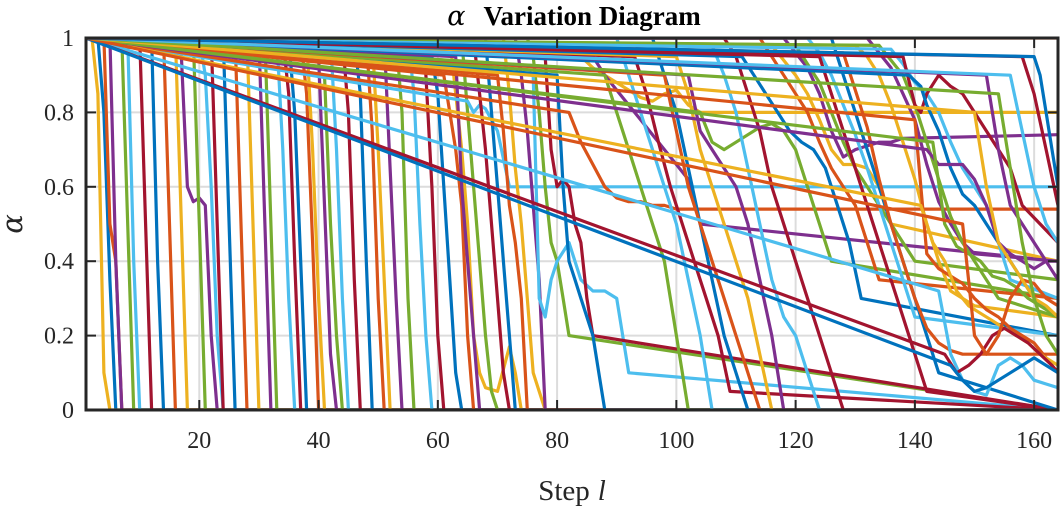 This screenshot has width=1062, height=512. I want to click on x-axis-label: Step l, so click(572, 491).